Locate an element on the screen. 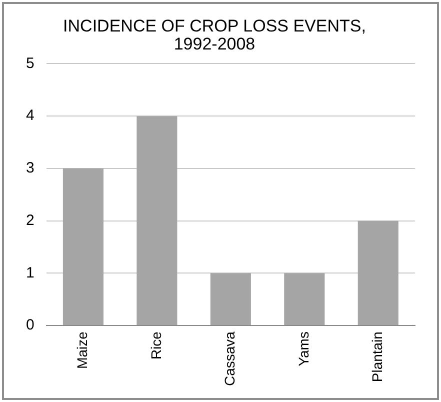 The height and width of the screenshot is (402, 441). y-tick-label: 3 is located at coordinates (30, 168).